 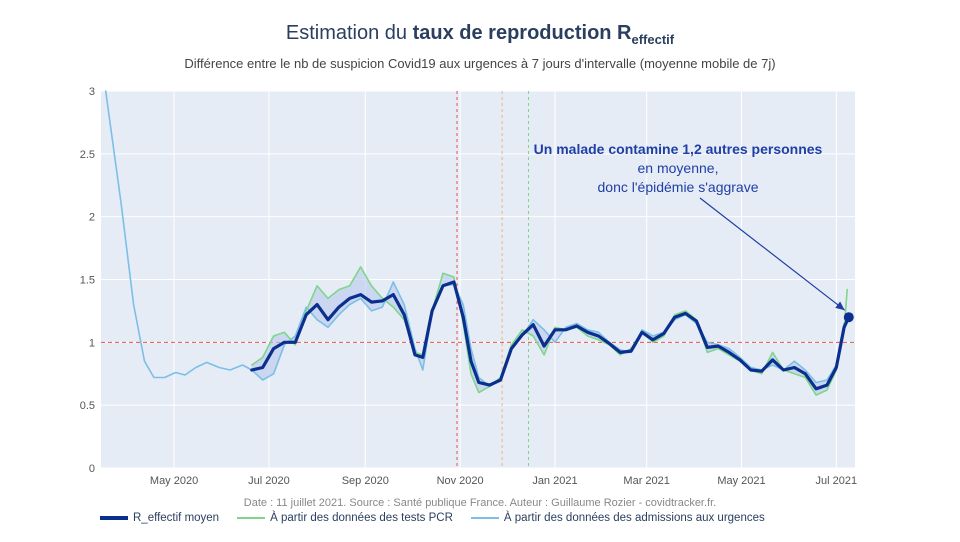 I want to click on y-tick-label: 2, so click(x=92, y=218).